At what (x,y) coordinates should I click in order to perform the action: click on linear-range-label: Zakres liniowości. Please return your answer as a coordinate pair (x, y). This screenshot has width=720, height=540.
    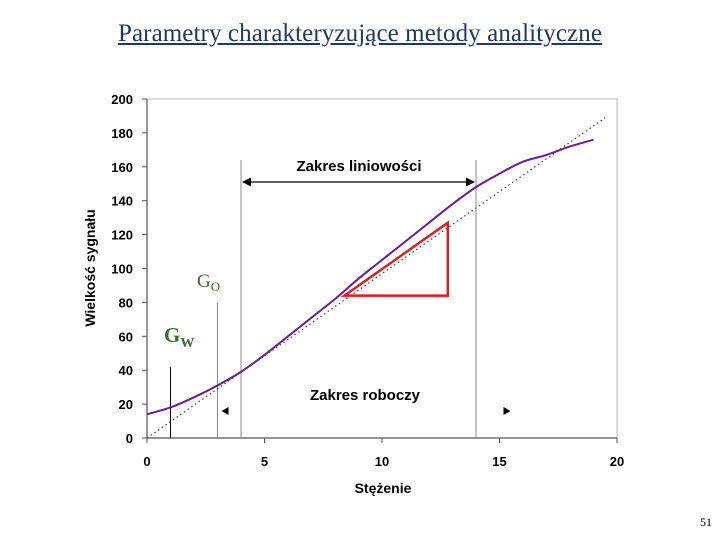
    Looking at the image, I should click on (358, 166).